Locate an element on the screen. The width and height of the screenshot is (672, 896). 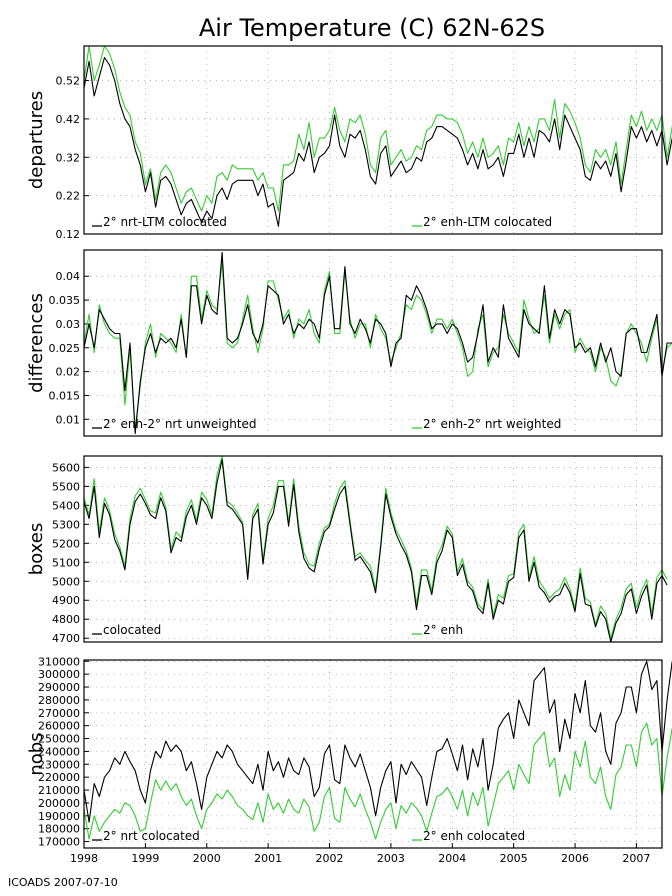
xtick-label-1998: 1998 is located at coordinates (84, 858).